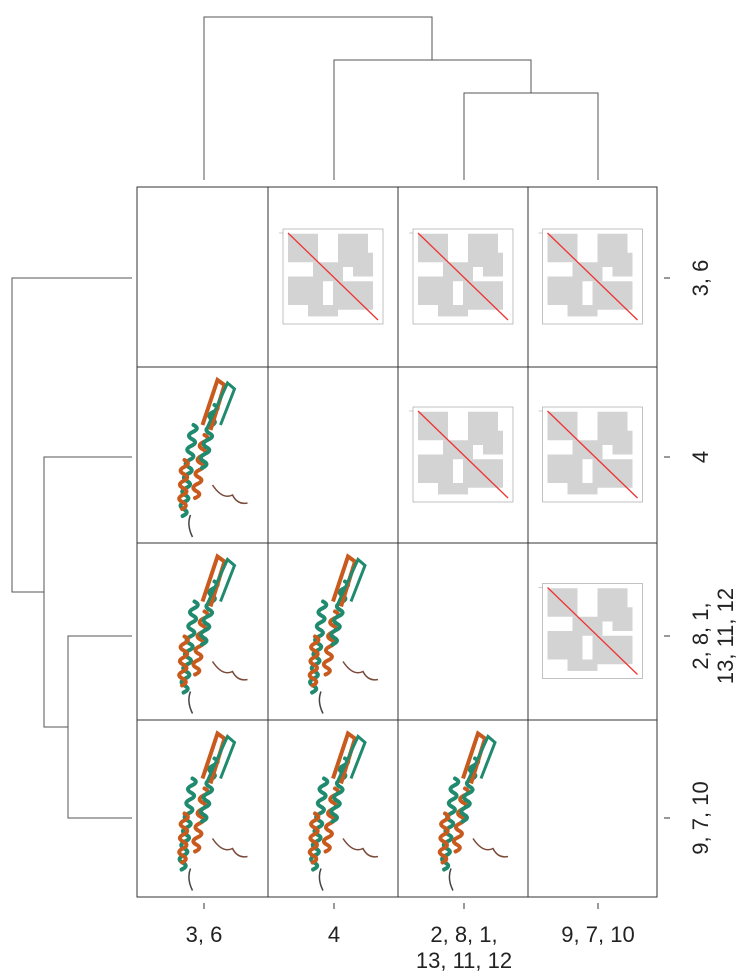  I want to click on row-label: 3, 6, so click(700, 278).